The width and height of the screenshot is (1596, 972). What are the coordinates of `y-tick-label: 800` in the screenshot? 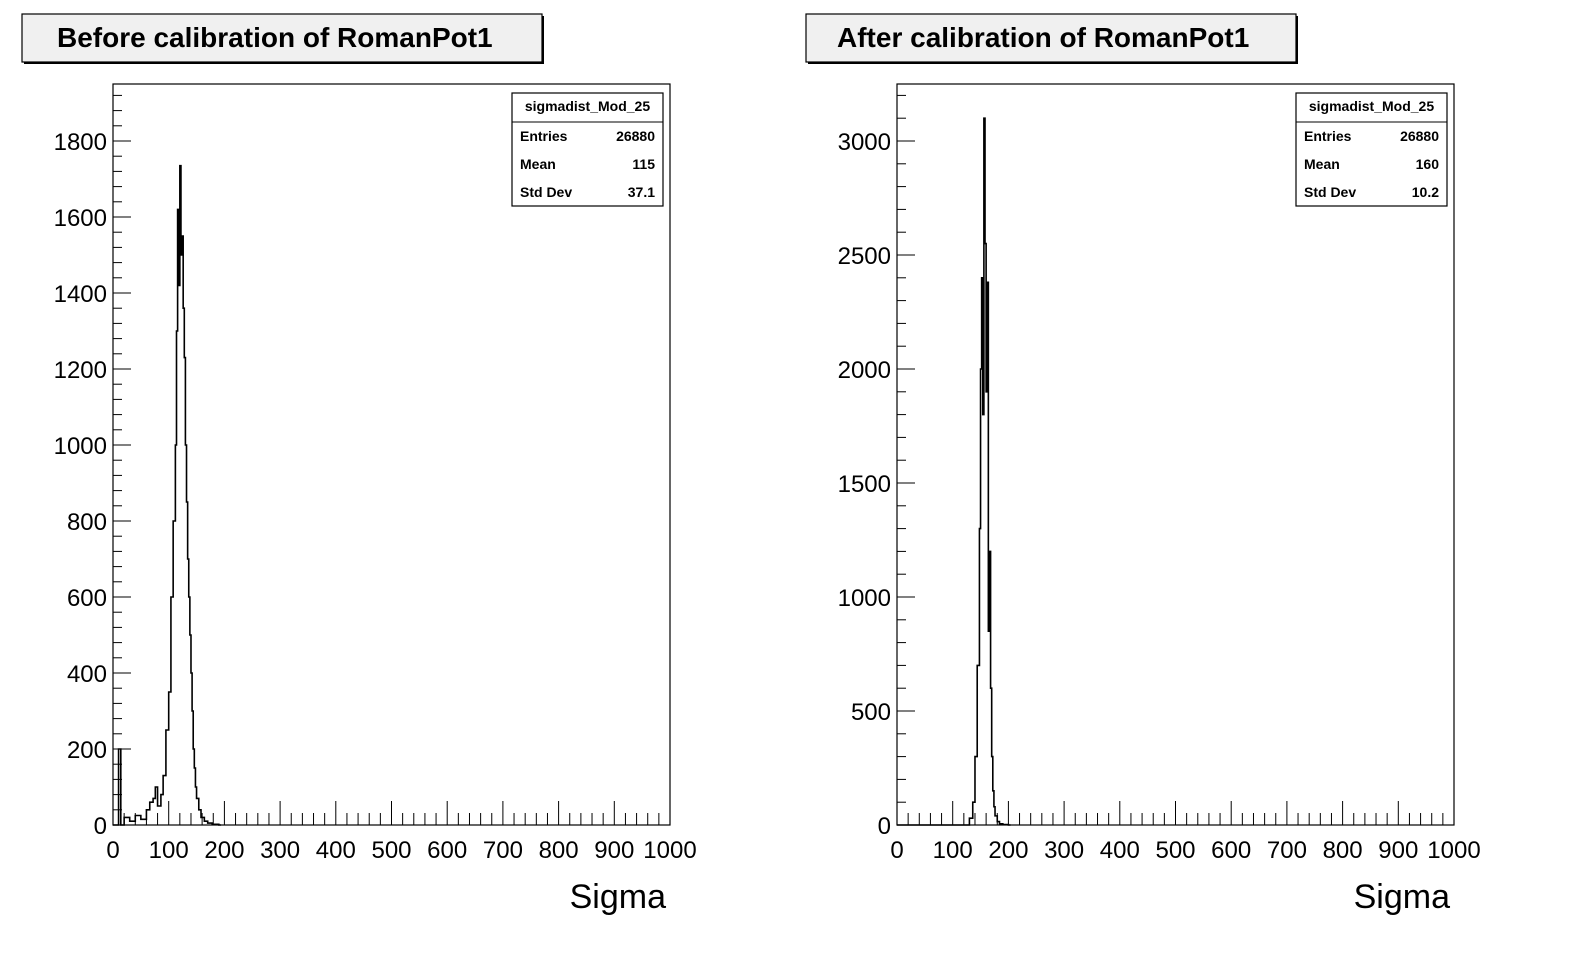 It's located at (87, 522).